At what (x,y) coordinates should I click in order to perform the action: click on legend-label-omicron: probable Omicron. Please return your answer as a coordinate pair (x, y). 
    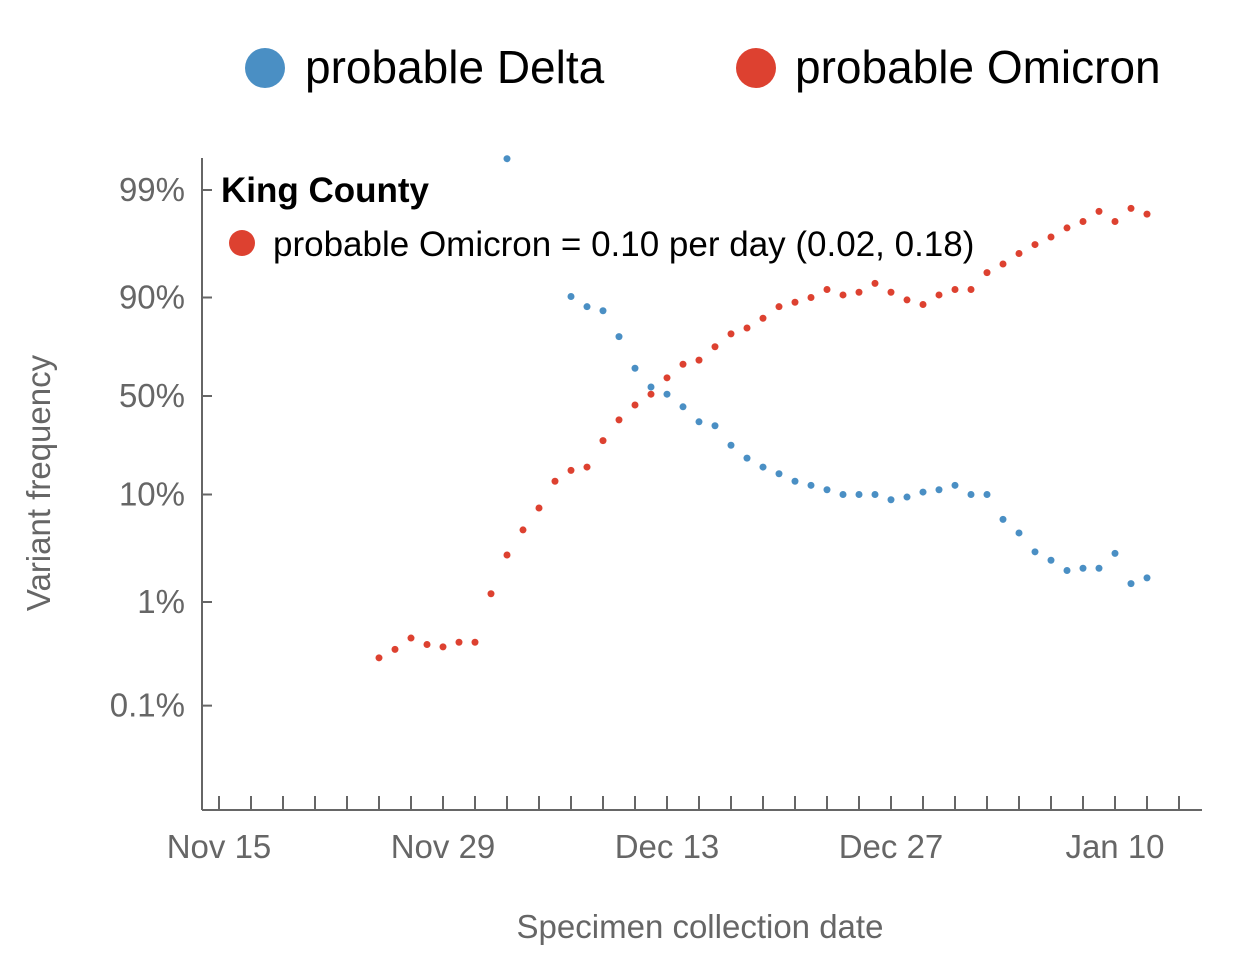
    Looking at the image, I should click on (978, 67).